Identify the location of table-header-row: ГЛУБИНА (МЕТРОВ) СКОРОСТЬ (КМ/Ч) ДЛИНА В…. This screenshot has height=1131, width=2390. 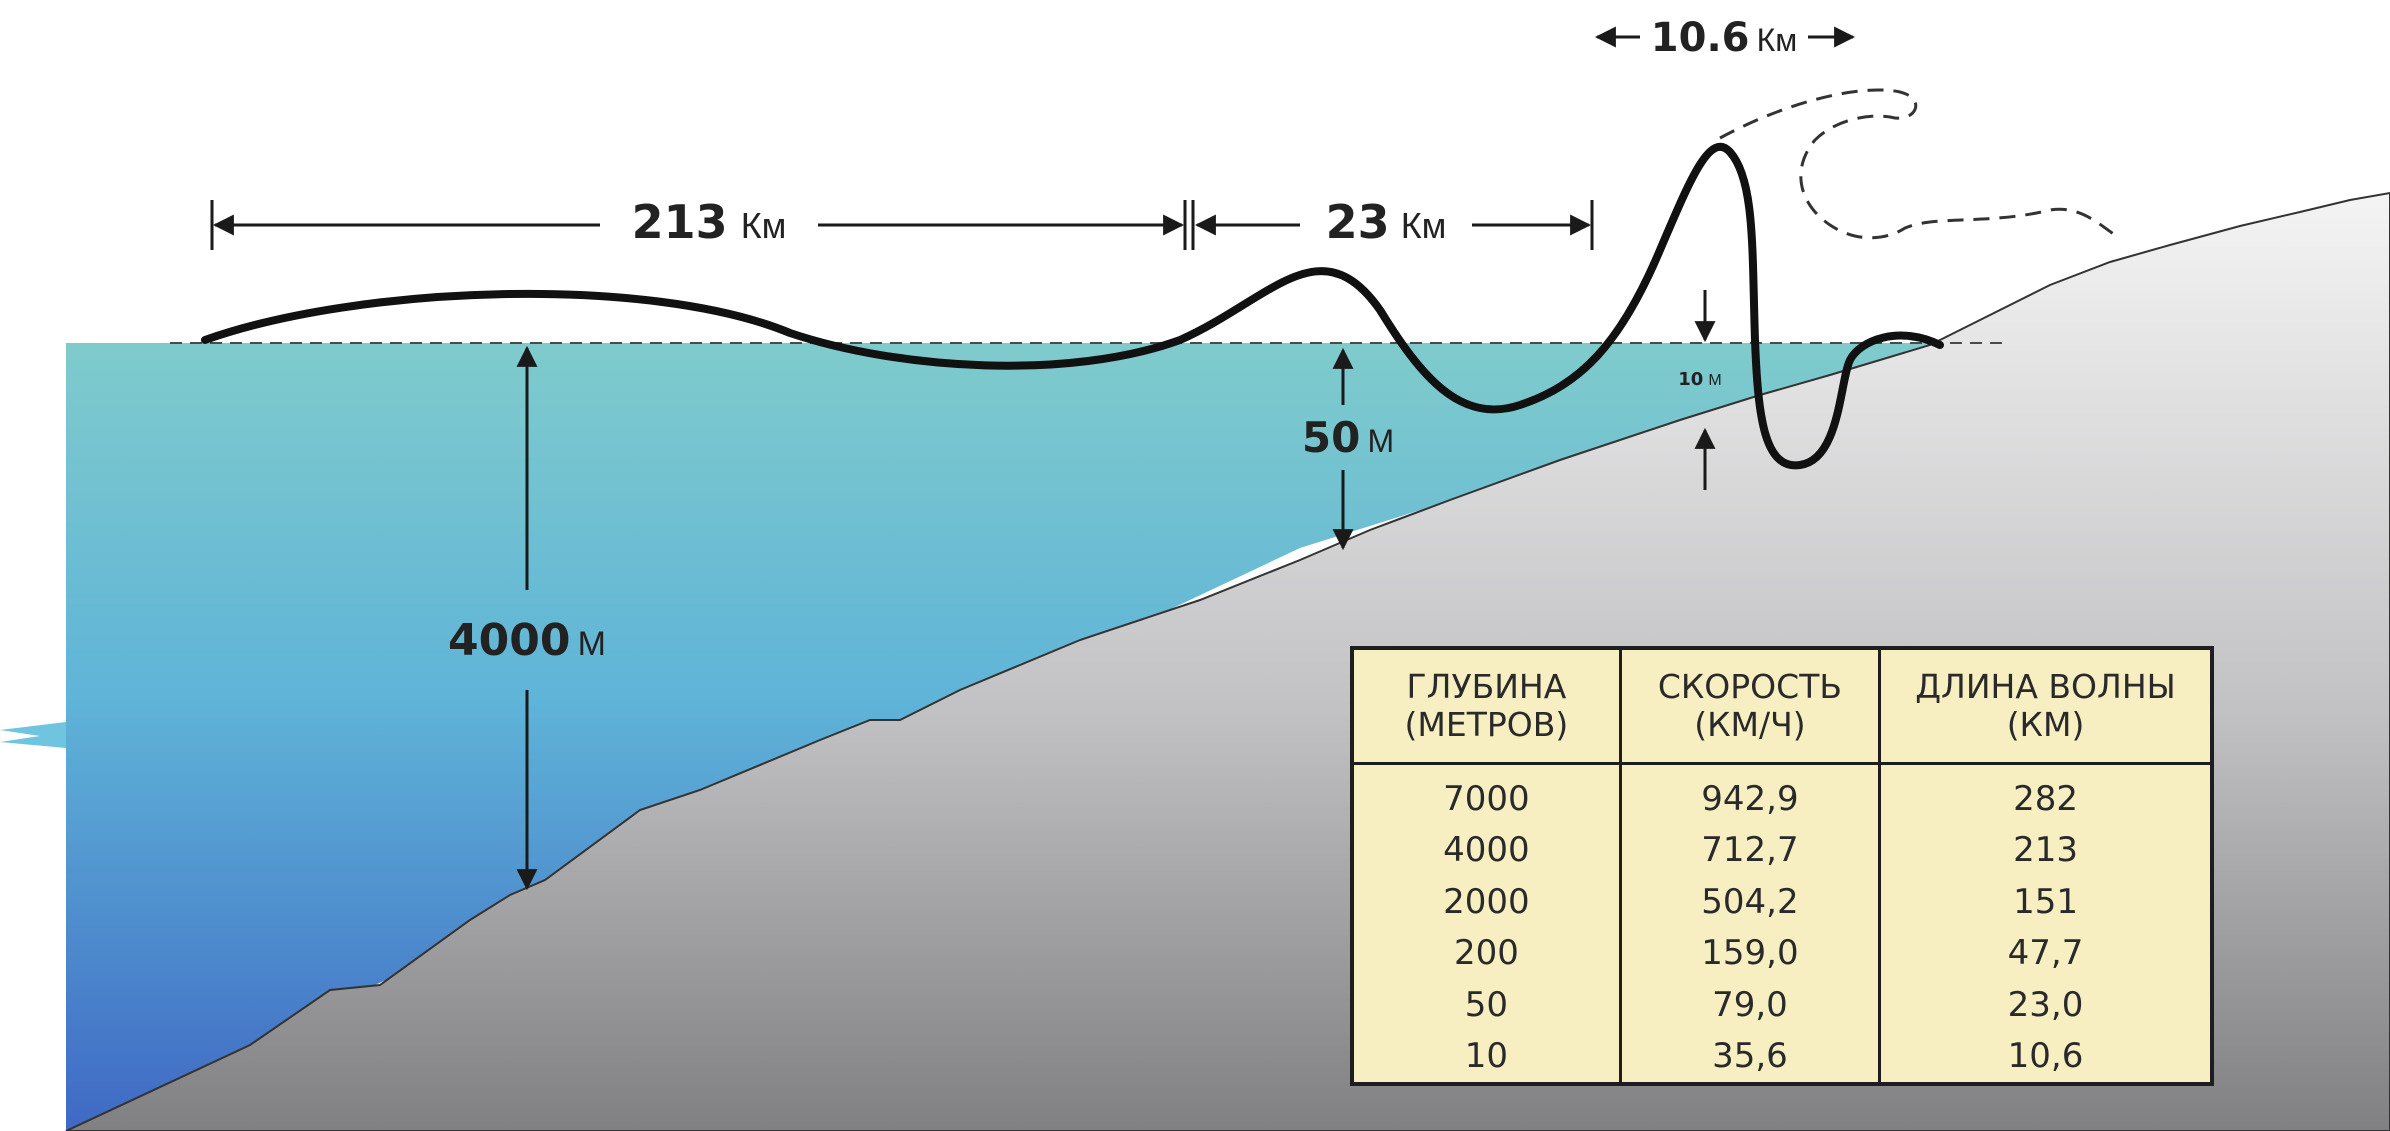
(1782, 707).